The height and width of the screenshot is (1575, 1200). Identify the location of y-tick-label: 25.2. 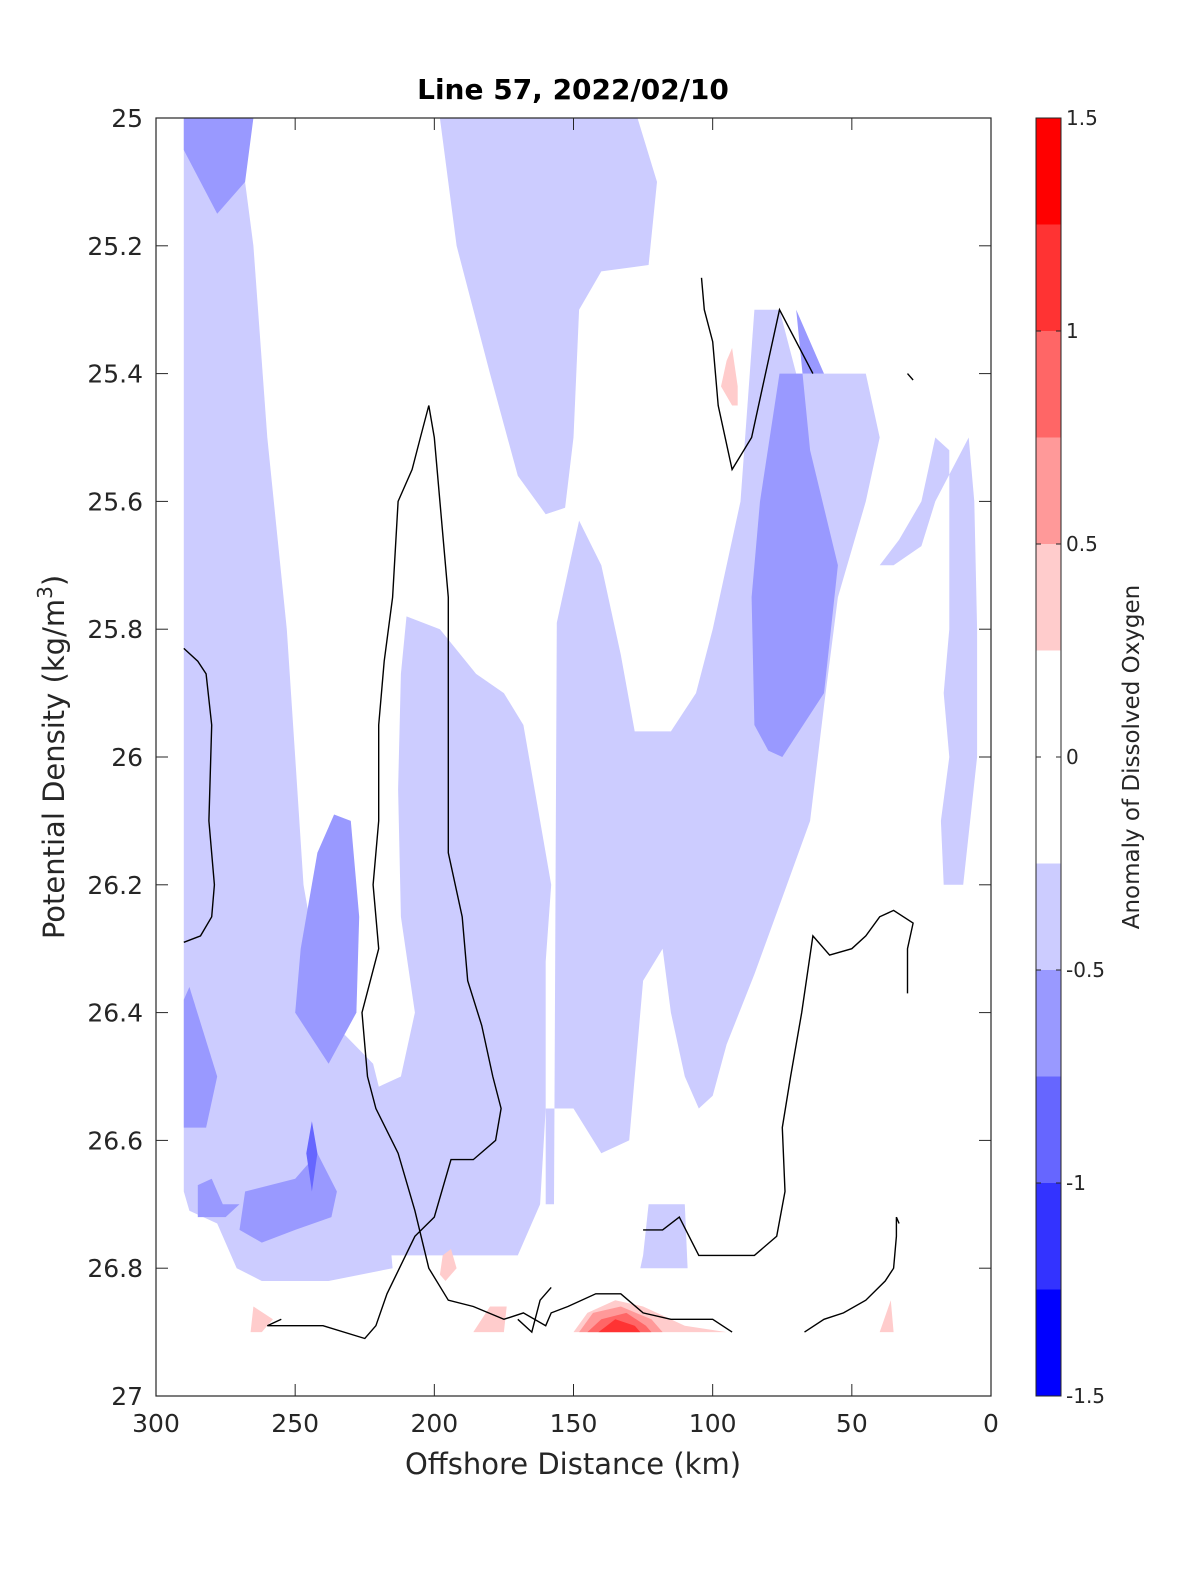
(115, 246).